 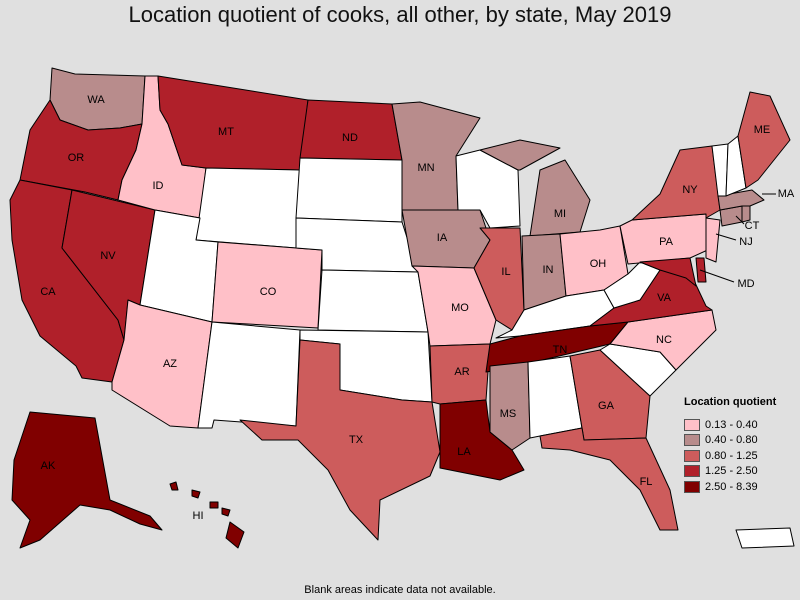 I want to click on label-md: MD, so click(x=745, y=284).